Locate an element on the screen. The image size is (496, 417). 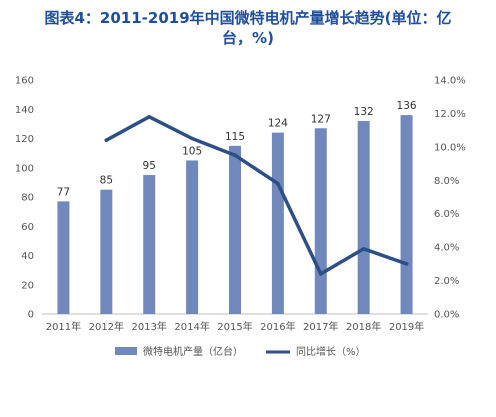
legend: 微特电机产量（亿台） 同比增长（%） is located at coordinates (240, 351).